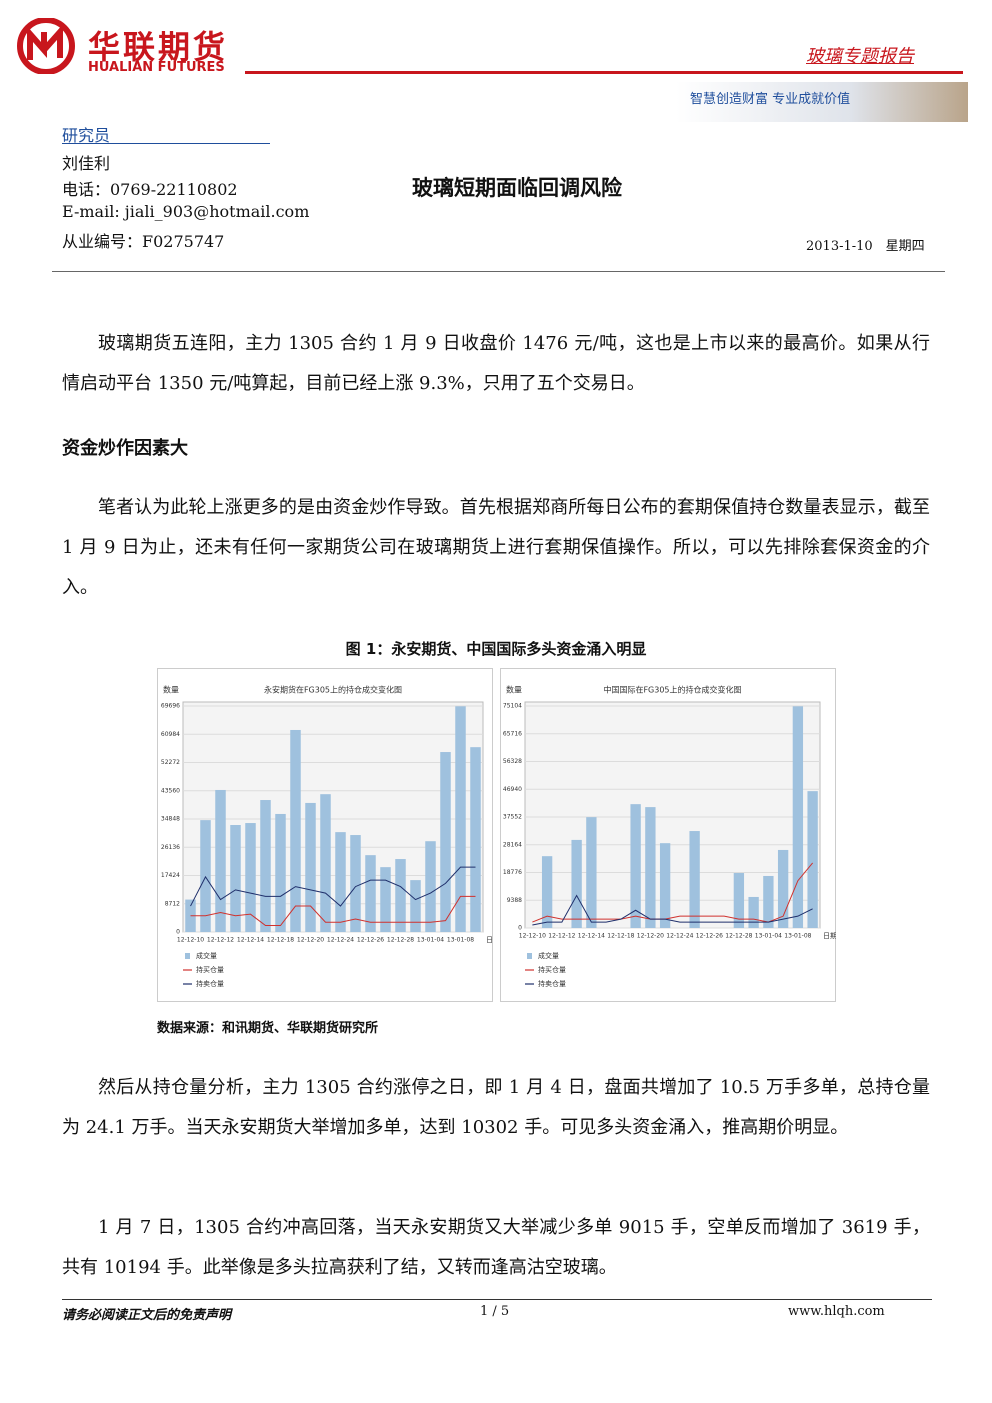  What do you see at coordinates (561, 936) in the screenshot?
I see `x-tick-label: 12-12-12` at bounding box center [561, 936].